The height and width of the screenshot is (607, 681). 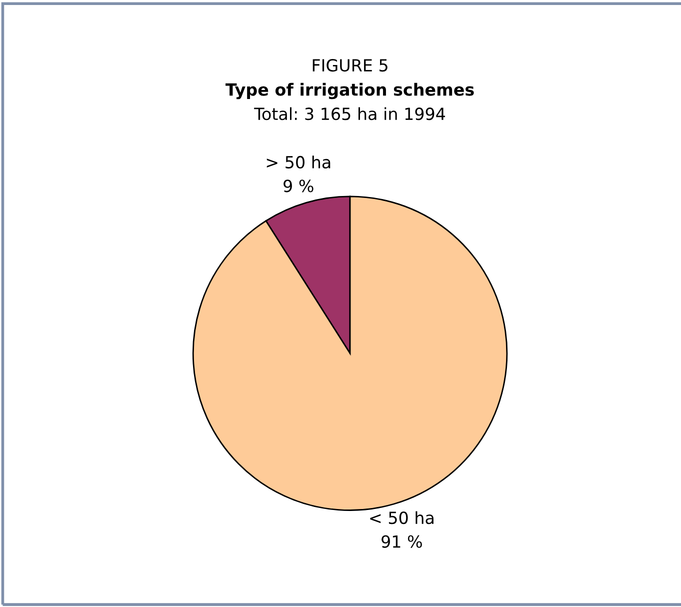 I want to click on data-label: 91 %, so click(x=402, y=541).